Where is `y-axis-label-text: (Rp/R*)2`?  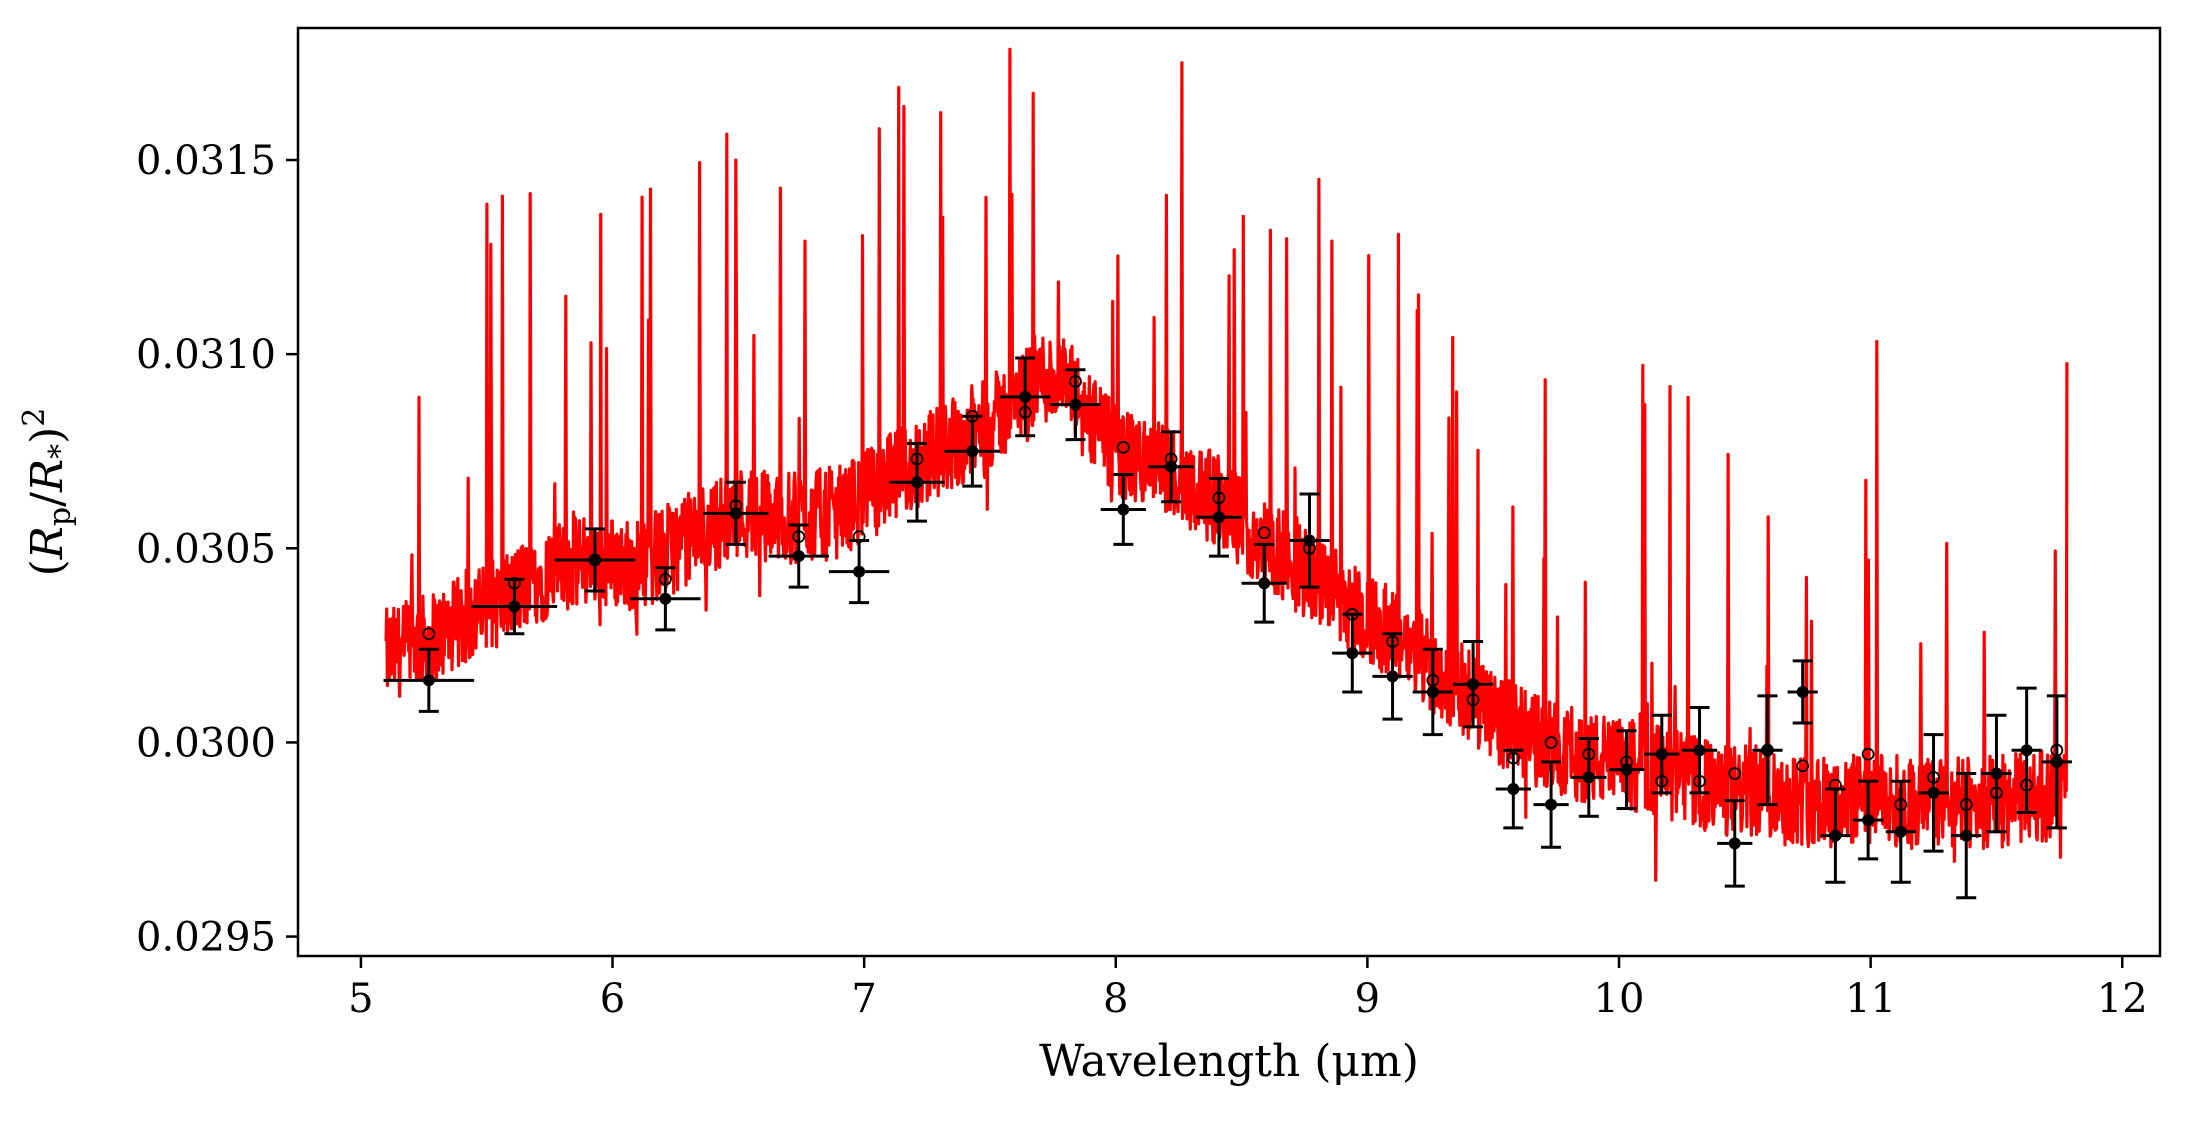
y-axis-label-text: (Rp/R*)2 is located at coordinates (47, 492).